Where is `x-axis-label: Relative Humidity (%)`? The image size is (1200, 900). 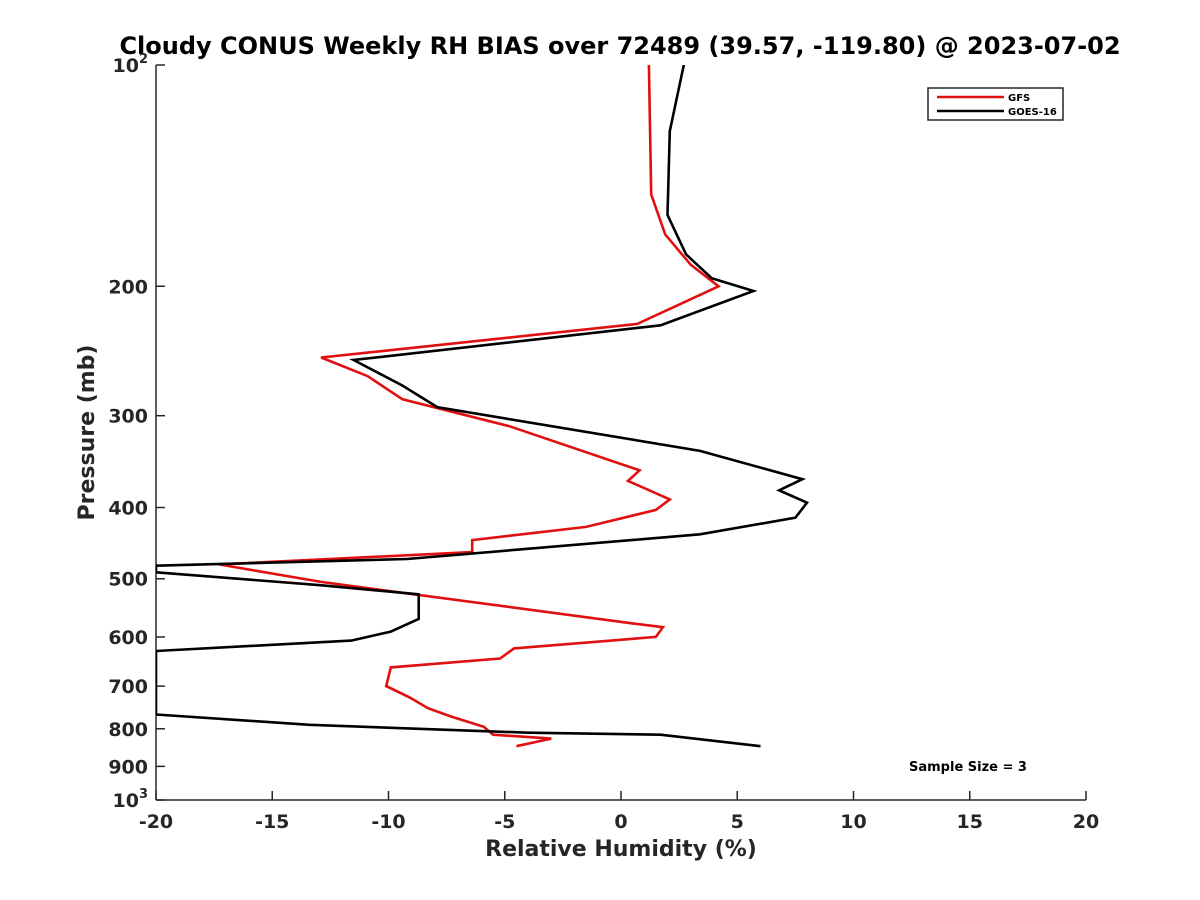
x-axis-label: Relative Humidity (%) is located at coordinates (621, 849).